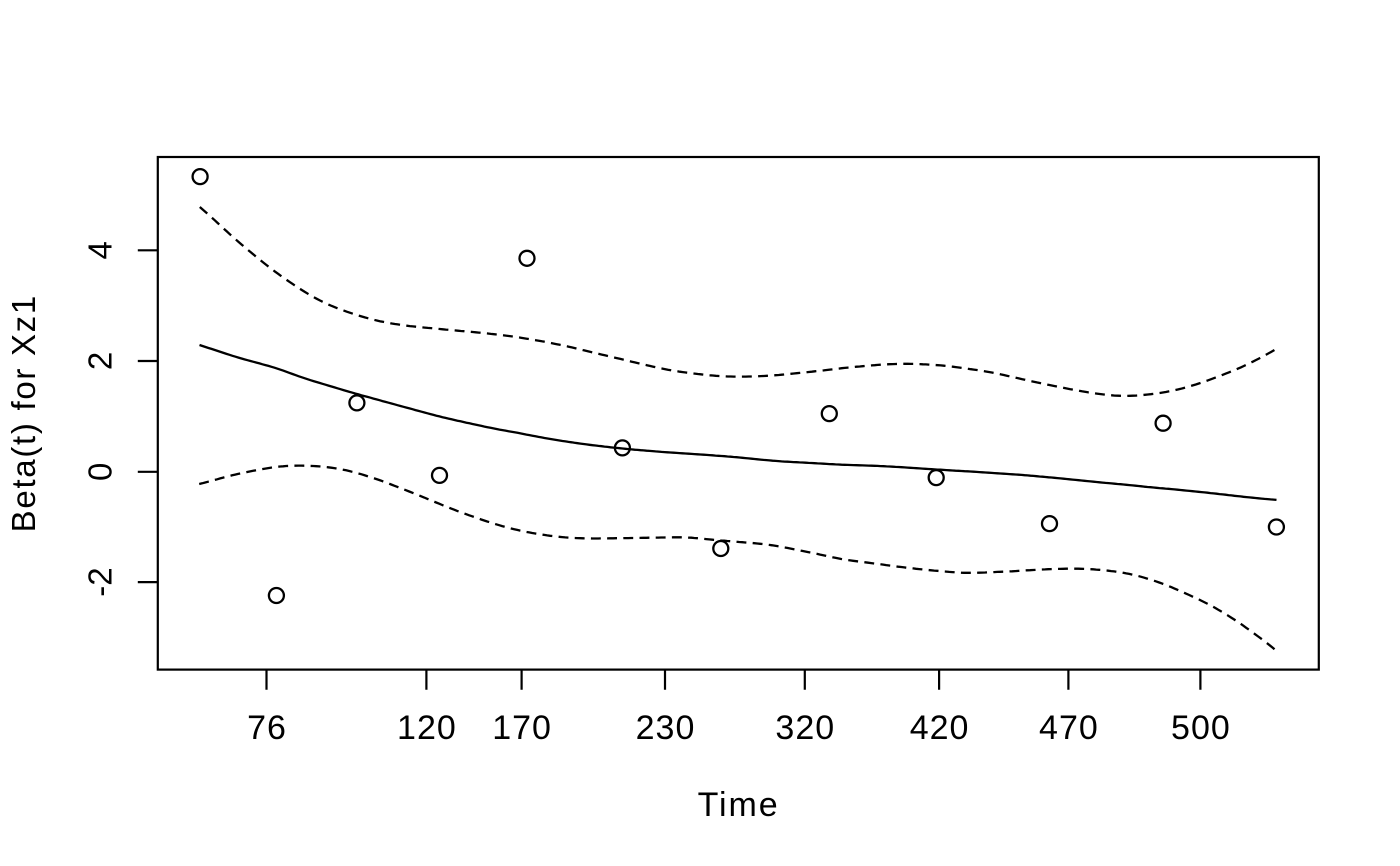  I want to click on svg-text: 2, so click(99, 361).